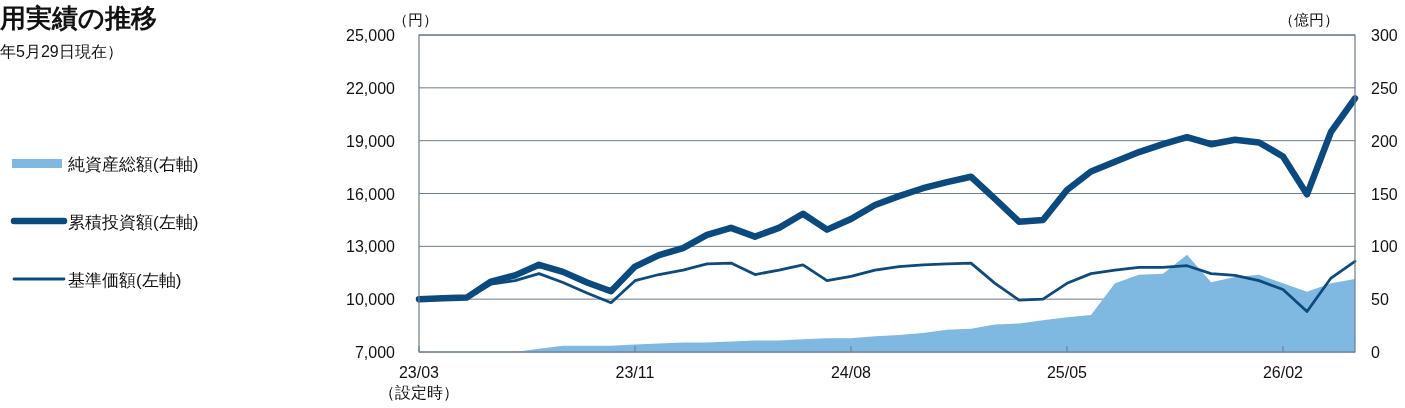 The image size is (1405, 408). I want to click on y-tick-label: 16,000, so click(371, 194).